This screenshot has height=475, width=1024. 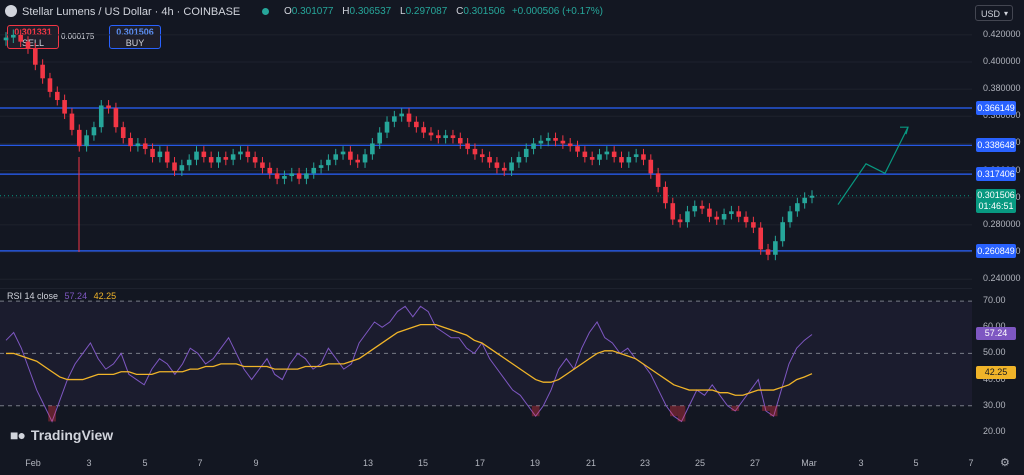 What do you see at coordinates (480, 463) in the screenshot?
I see `date-tick-label: 17` at bounding box center [480, 463].